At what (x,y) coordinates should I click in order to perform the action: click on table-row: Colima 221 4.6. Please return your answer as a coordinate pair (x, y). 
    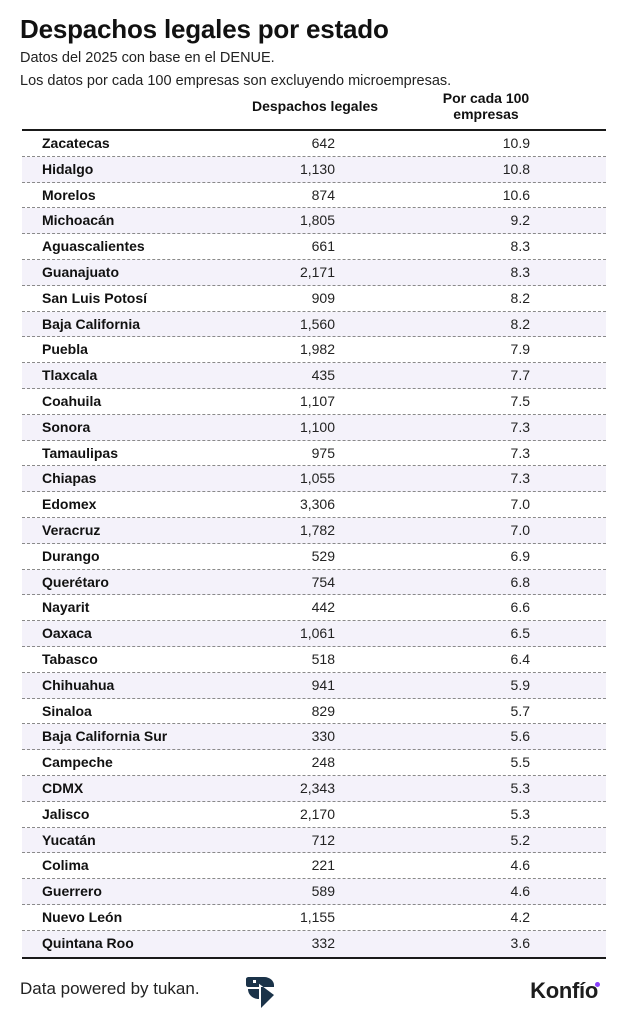
    Looking at the image, I should click on (314, 866).